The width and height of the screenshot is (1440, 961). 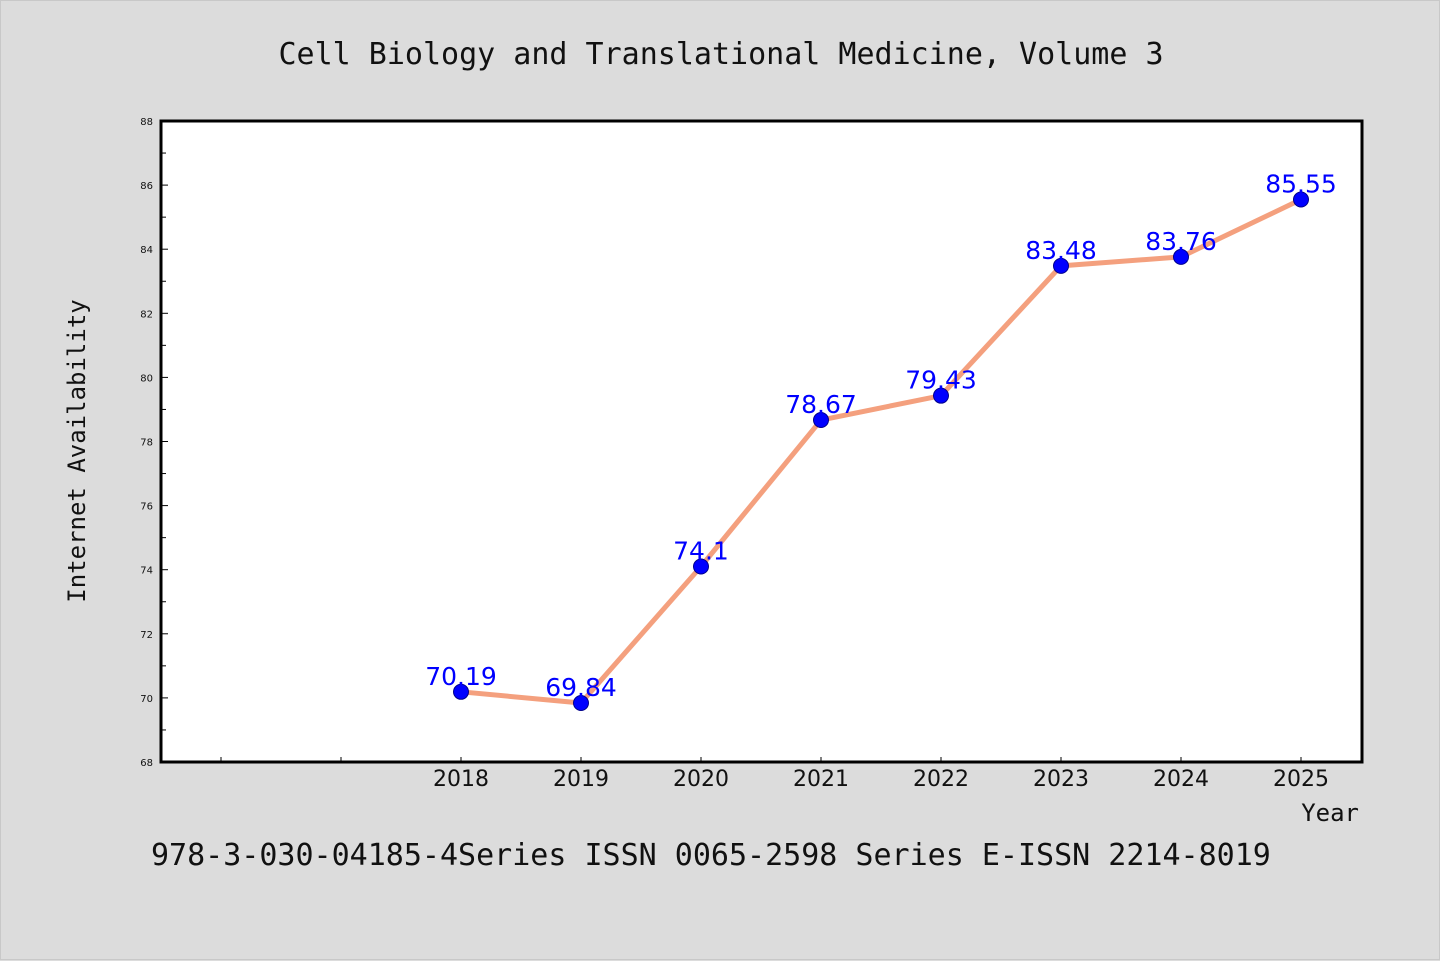 I want to click on x-axis-label: Year, so click(x=1330, y=813).